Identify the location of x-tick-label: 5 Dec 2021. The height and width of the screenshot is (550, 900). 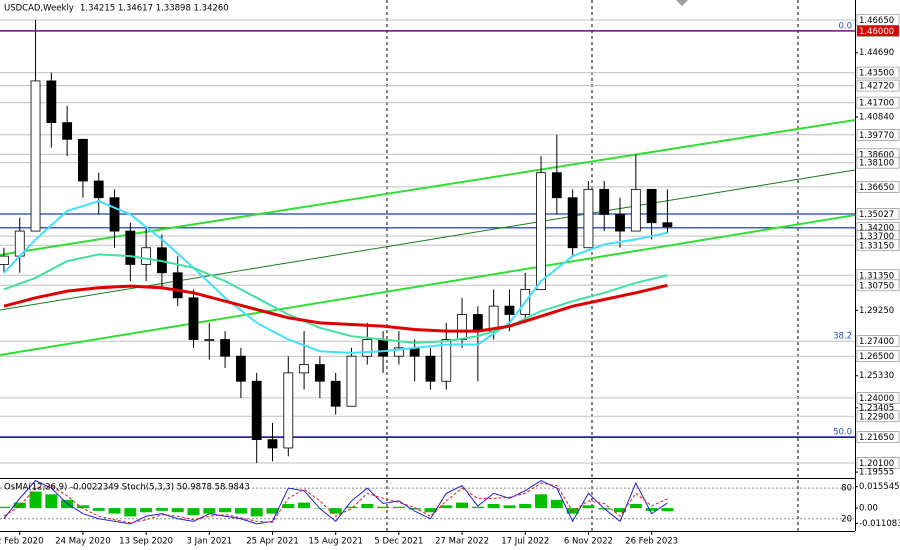
(398, 542).